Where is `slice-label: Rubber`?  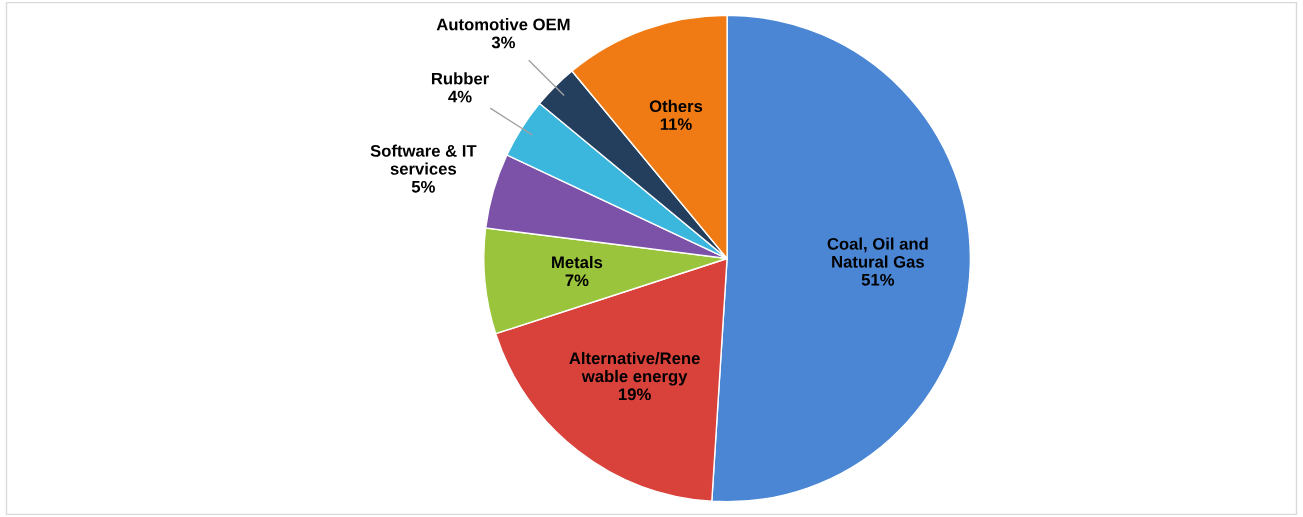
slice-label: Rubber is located at coordinates (460, 78).